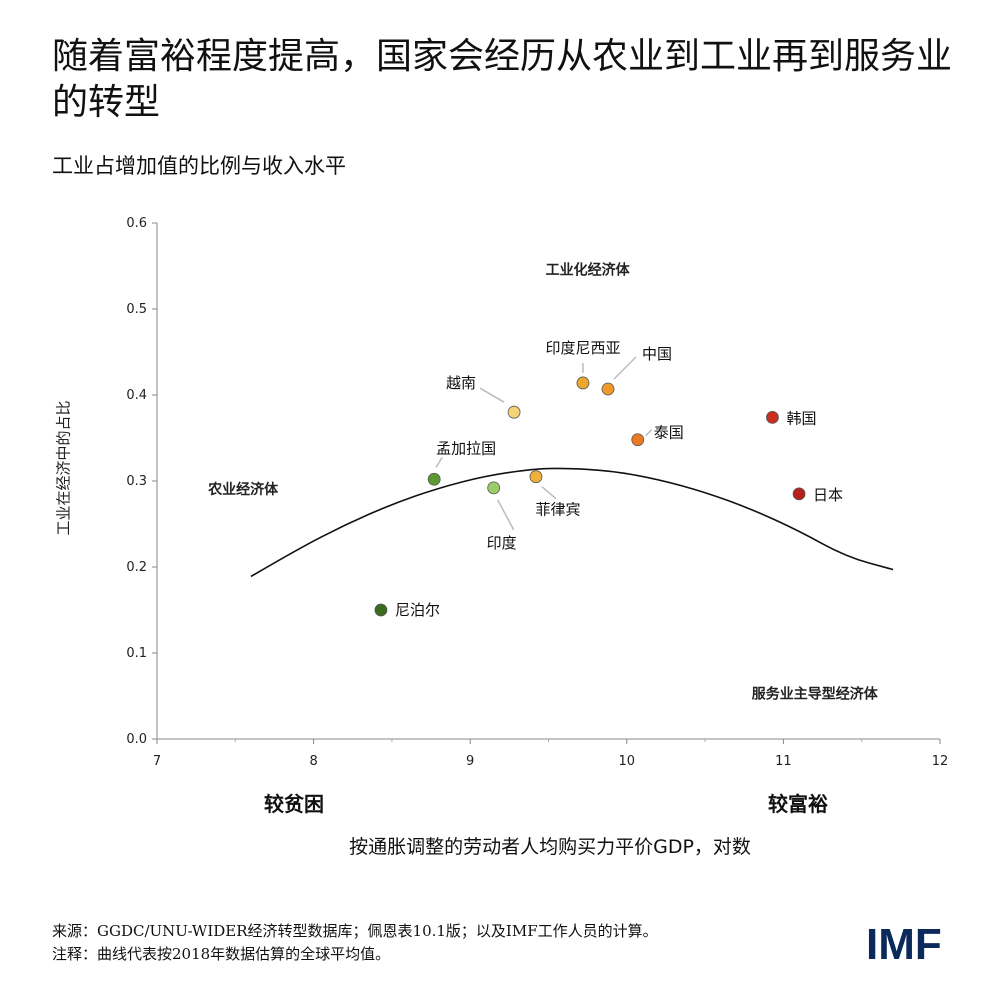 The image size is (1000, 1000). I want to click on y-tick-label: 0.1, so click(136, 653).